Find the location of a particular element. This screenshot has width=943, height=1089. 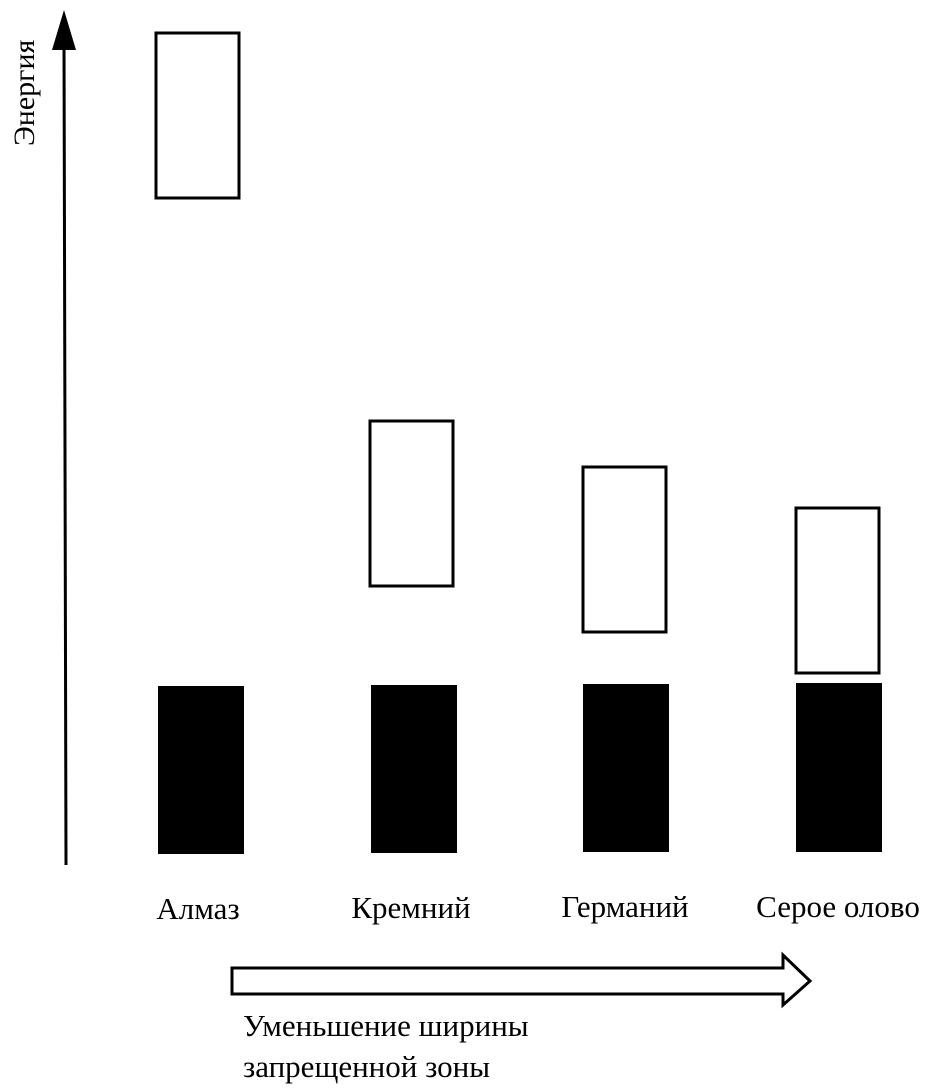

energy-axis-line is located at coordinates (65, 452).